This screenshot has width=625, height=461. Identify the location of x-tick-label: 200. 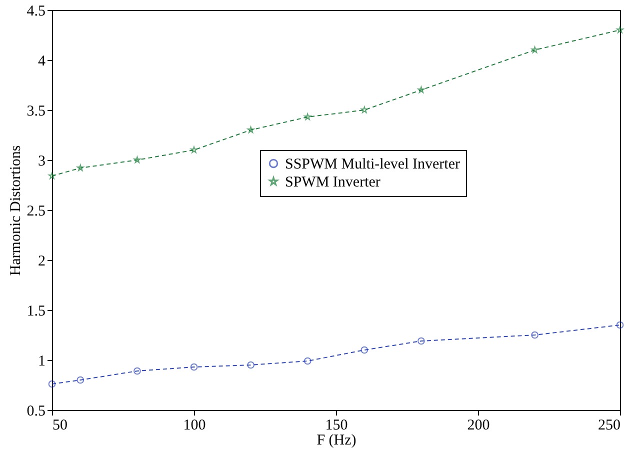
(478, 426).